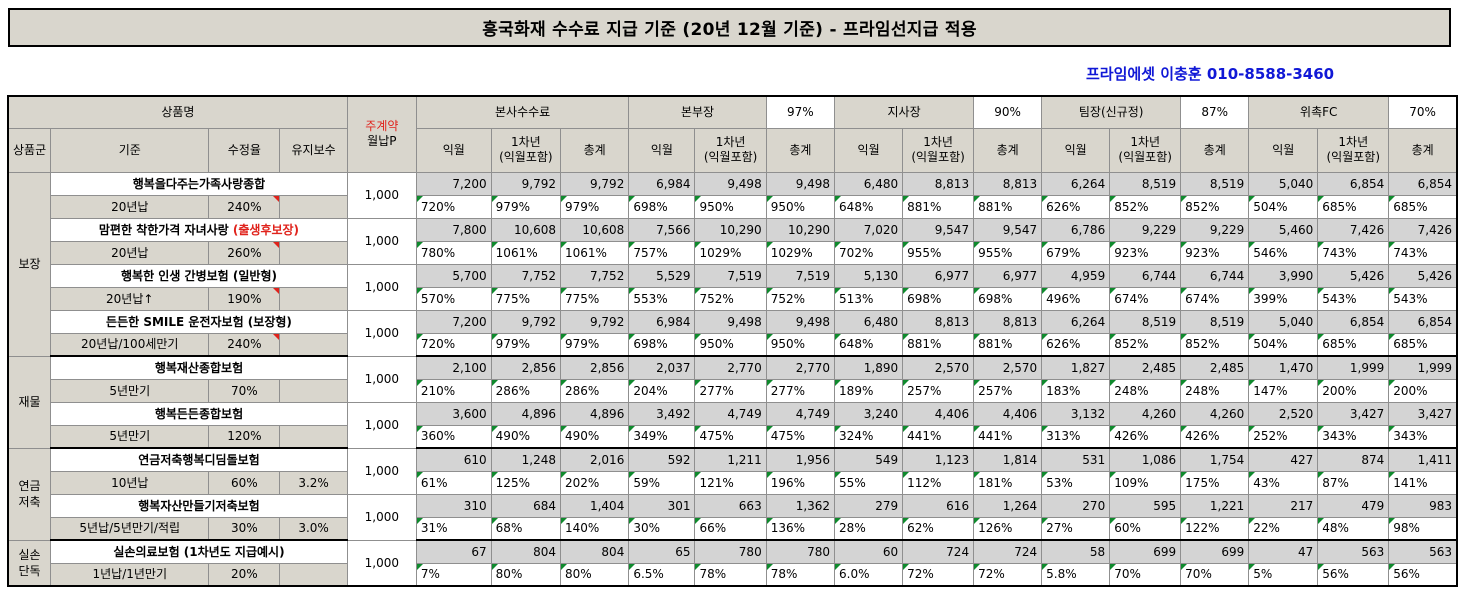  What do you see at coordinates (869, 436) in the screenshot?
I see `commission-rate: 324%` at bounding box center [869, 436].